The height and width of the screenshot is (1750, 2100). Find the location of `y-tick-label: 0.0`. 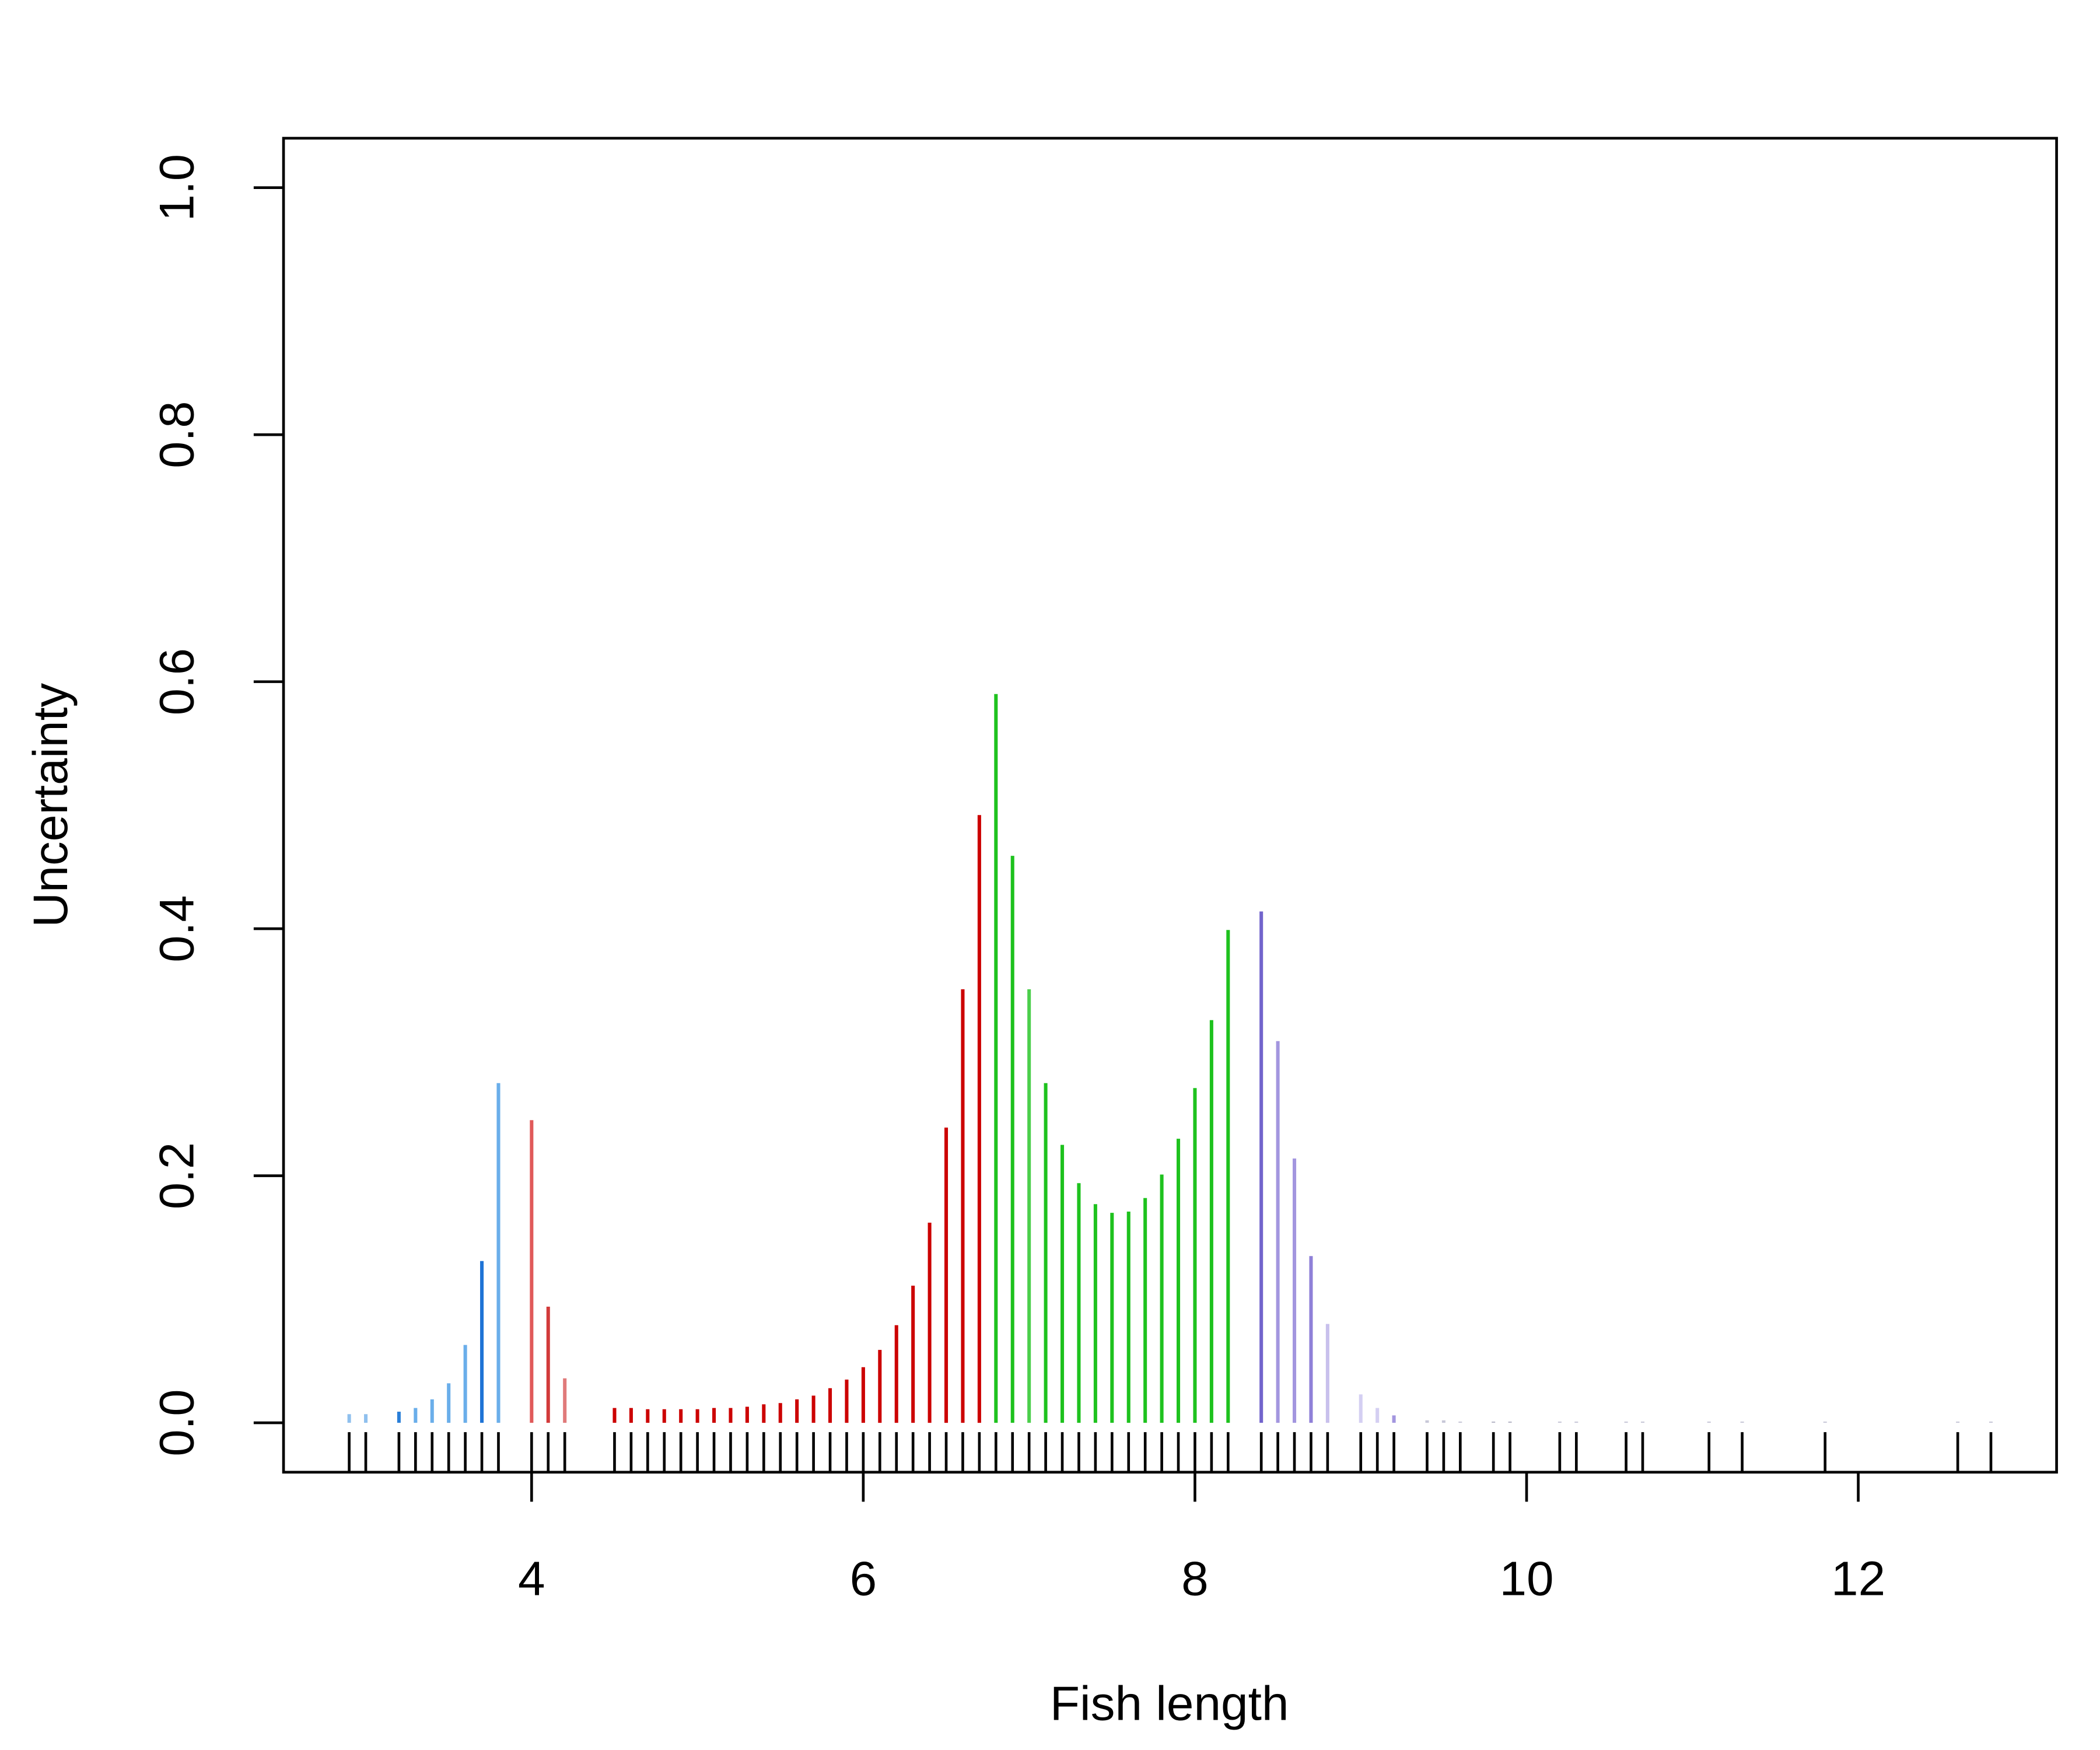

y-tick-label: 0.0 is located at coordinates (176, 1423).